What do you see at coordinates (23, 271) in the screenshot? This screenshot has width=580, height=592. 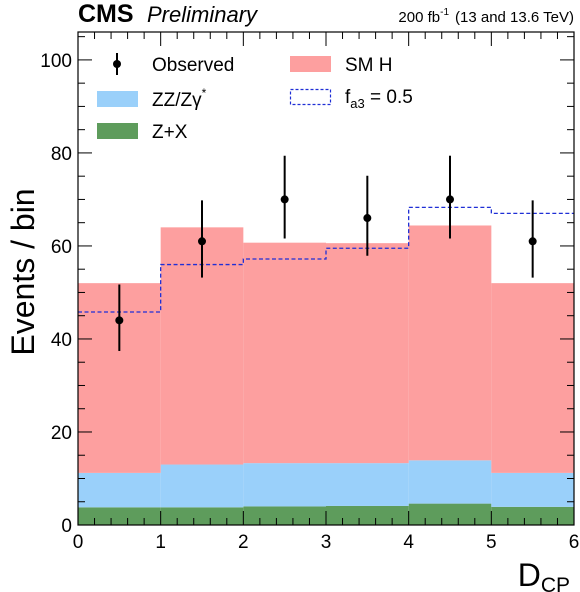 I see `y-axis-title: Events / bin` at bounding box center [23, 271].